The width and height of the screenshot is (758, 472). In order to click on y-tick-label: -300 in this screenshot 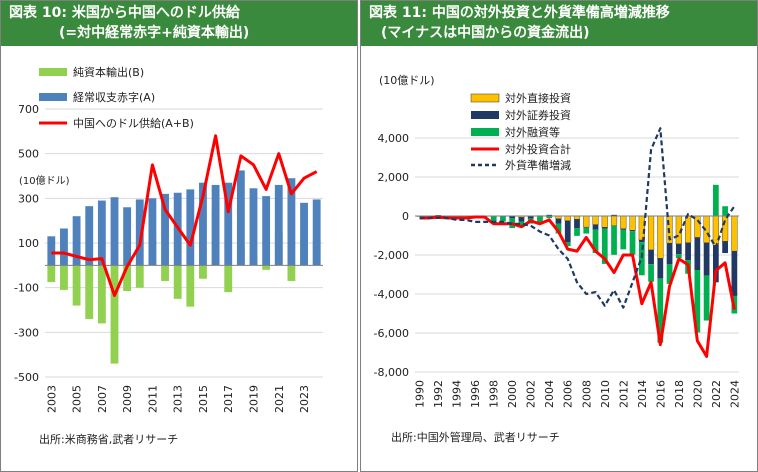, I will do `click(26, 332)`.